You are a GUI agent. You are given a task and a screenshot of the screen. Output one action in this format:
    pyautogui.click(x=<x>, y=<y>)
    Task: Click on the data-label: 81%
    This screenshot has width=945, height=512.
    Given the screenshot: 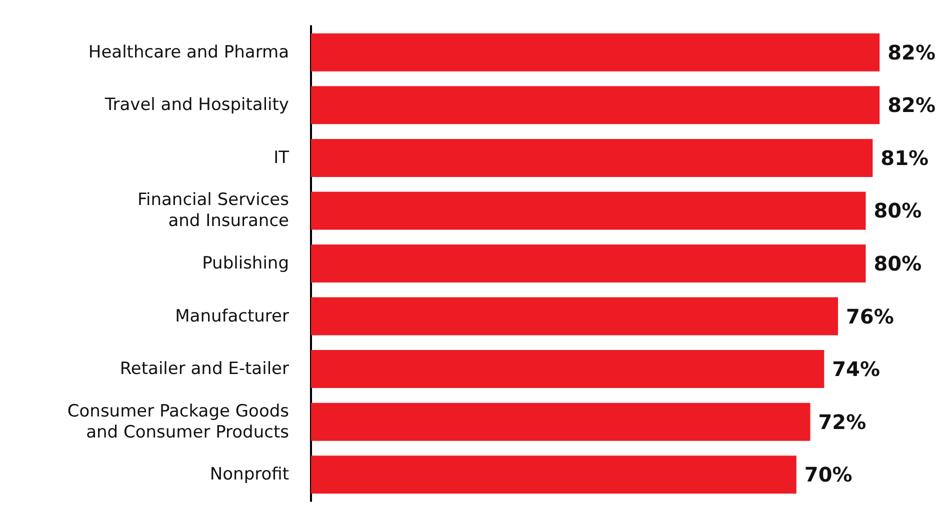 What is the action you would take?
    pyautogui.click(x=904, y=158)
    